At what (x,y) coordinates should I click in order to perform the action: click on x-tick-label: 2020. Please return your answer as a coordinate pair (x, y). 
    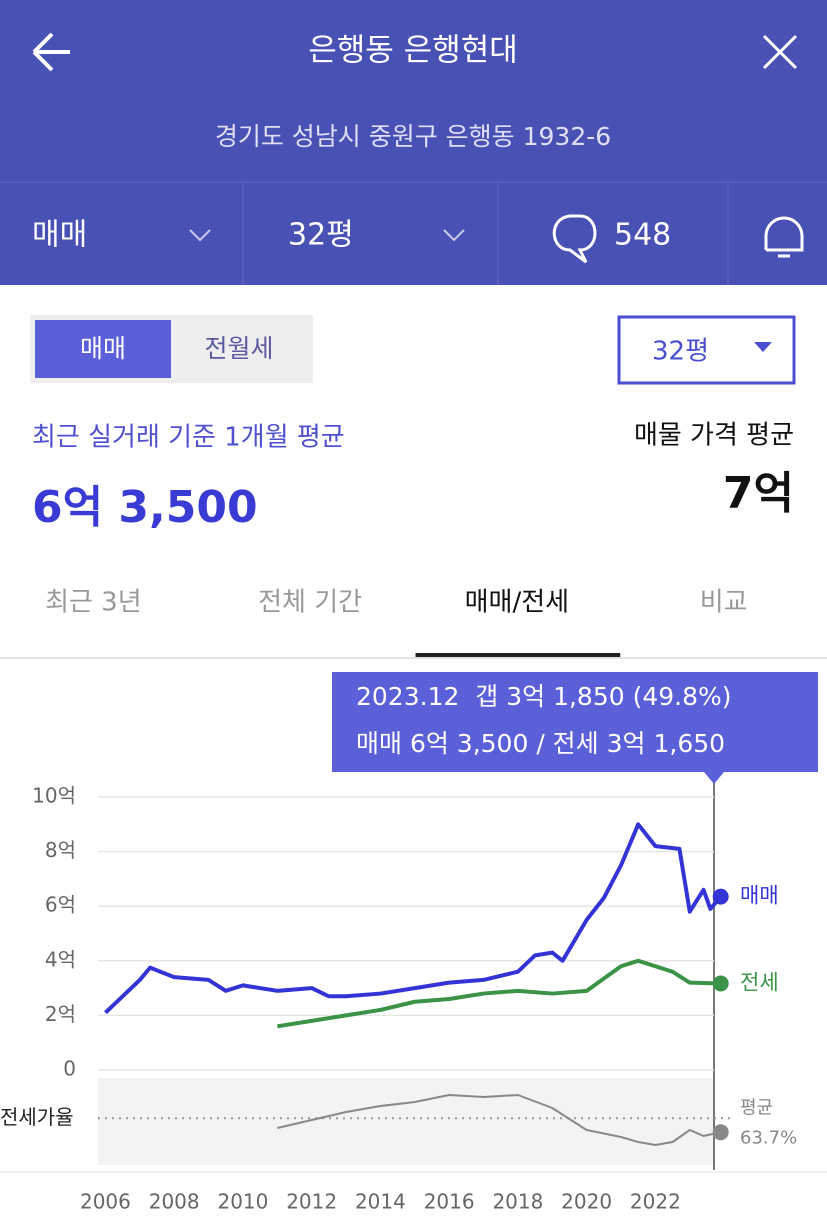
    Looking at the image, I should click on (586, 1202).